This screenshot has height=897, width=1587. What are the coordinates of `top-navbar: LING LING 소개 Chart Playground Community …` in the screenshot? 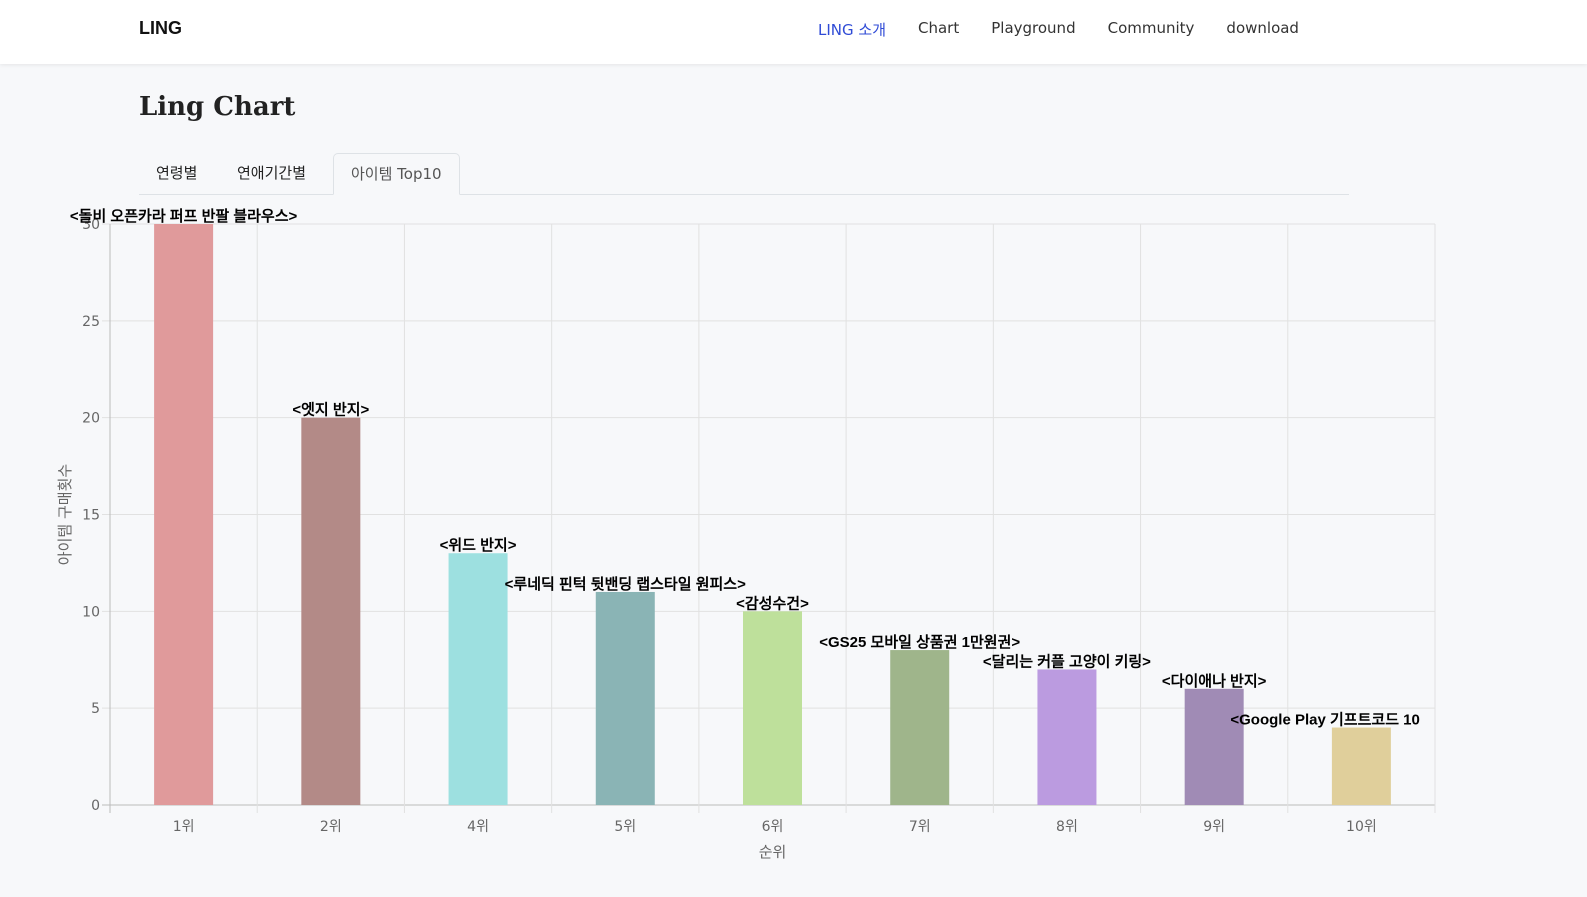 It's located at (793, 32).